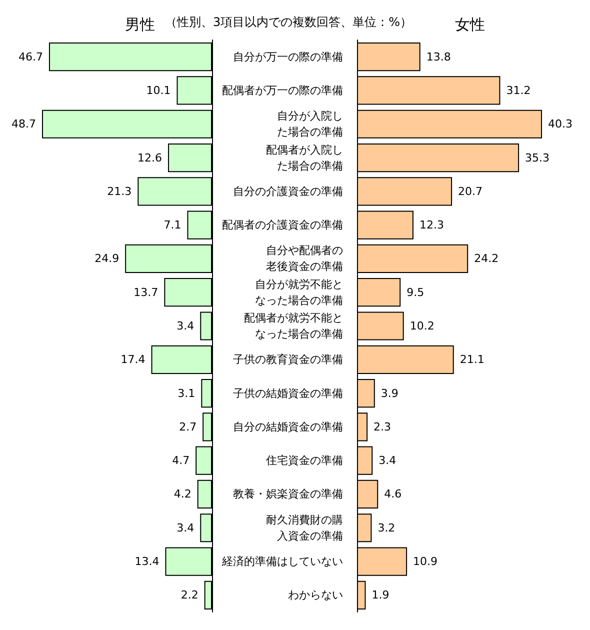  I want to click on data-label: 46.7, so click(30, 57).